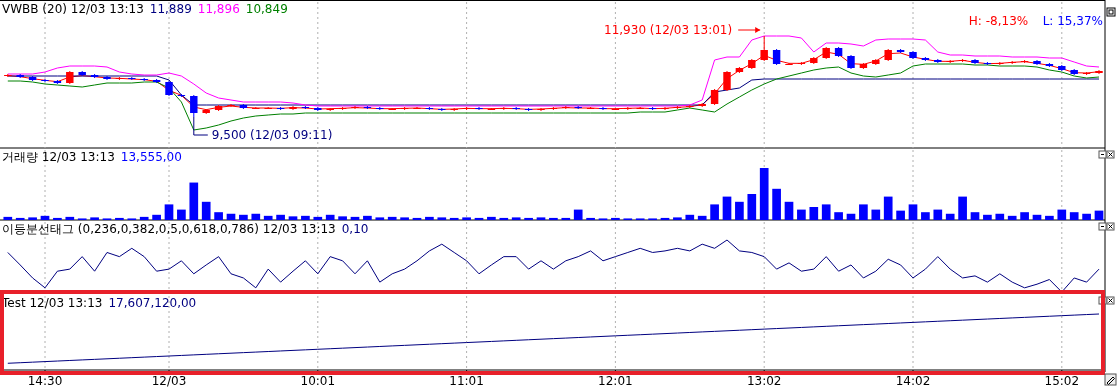 Image resolution: width=1117 pixels, height=390 pixels. I want to click on x-tick-label: 12/03, so click(169, 381).